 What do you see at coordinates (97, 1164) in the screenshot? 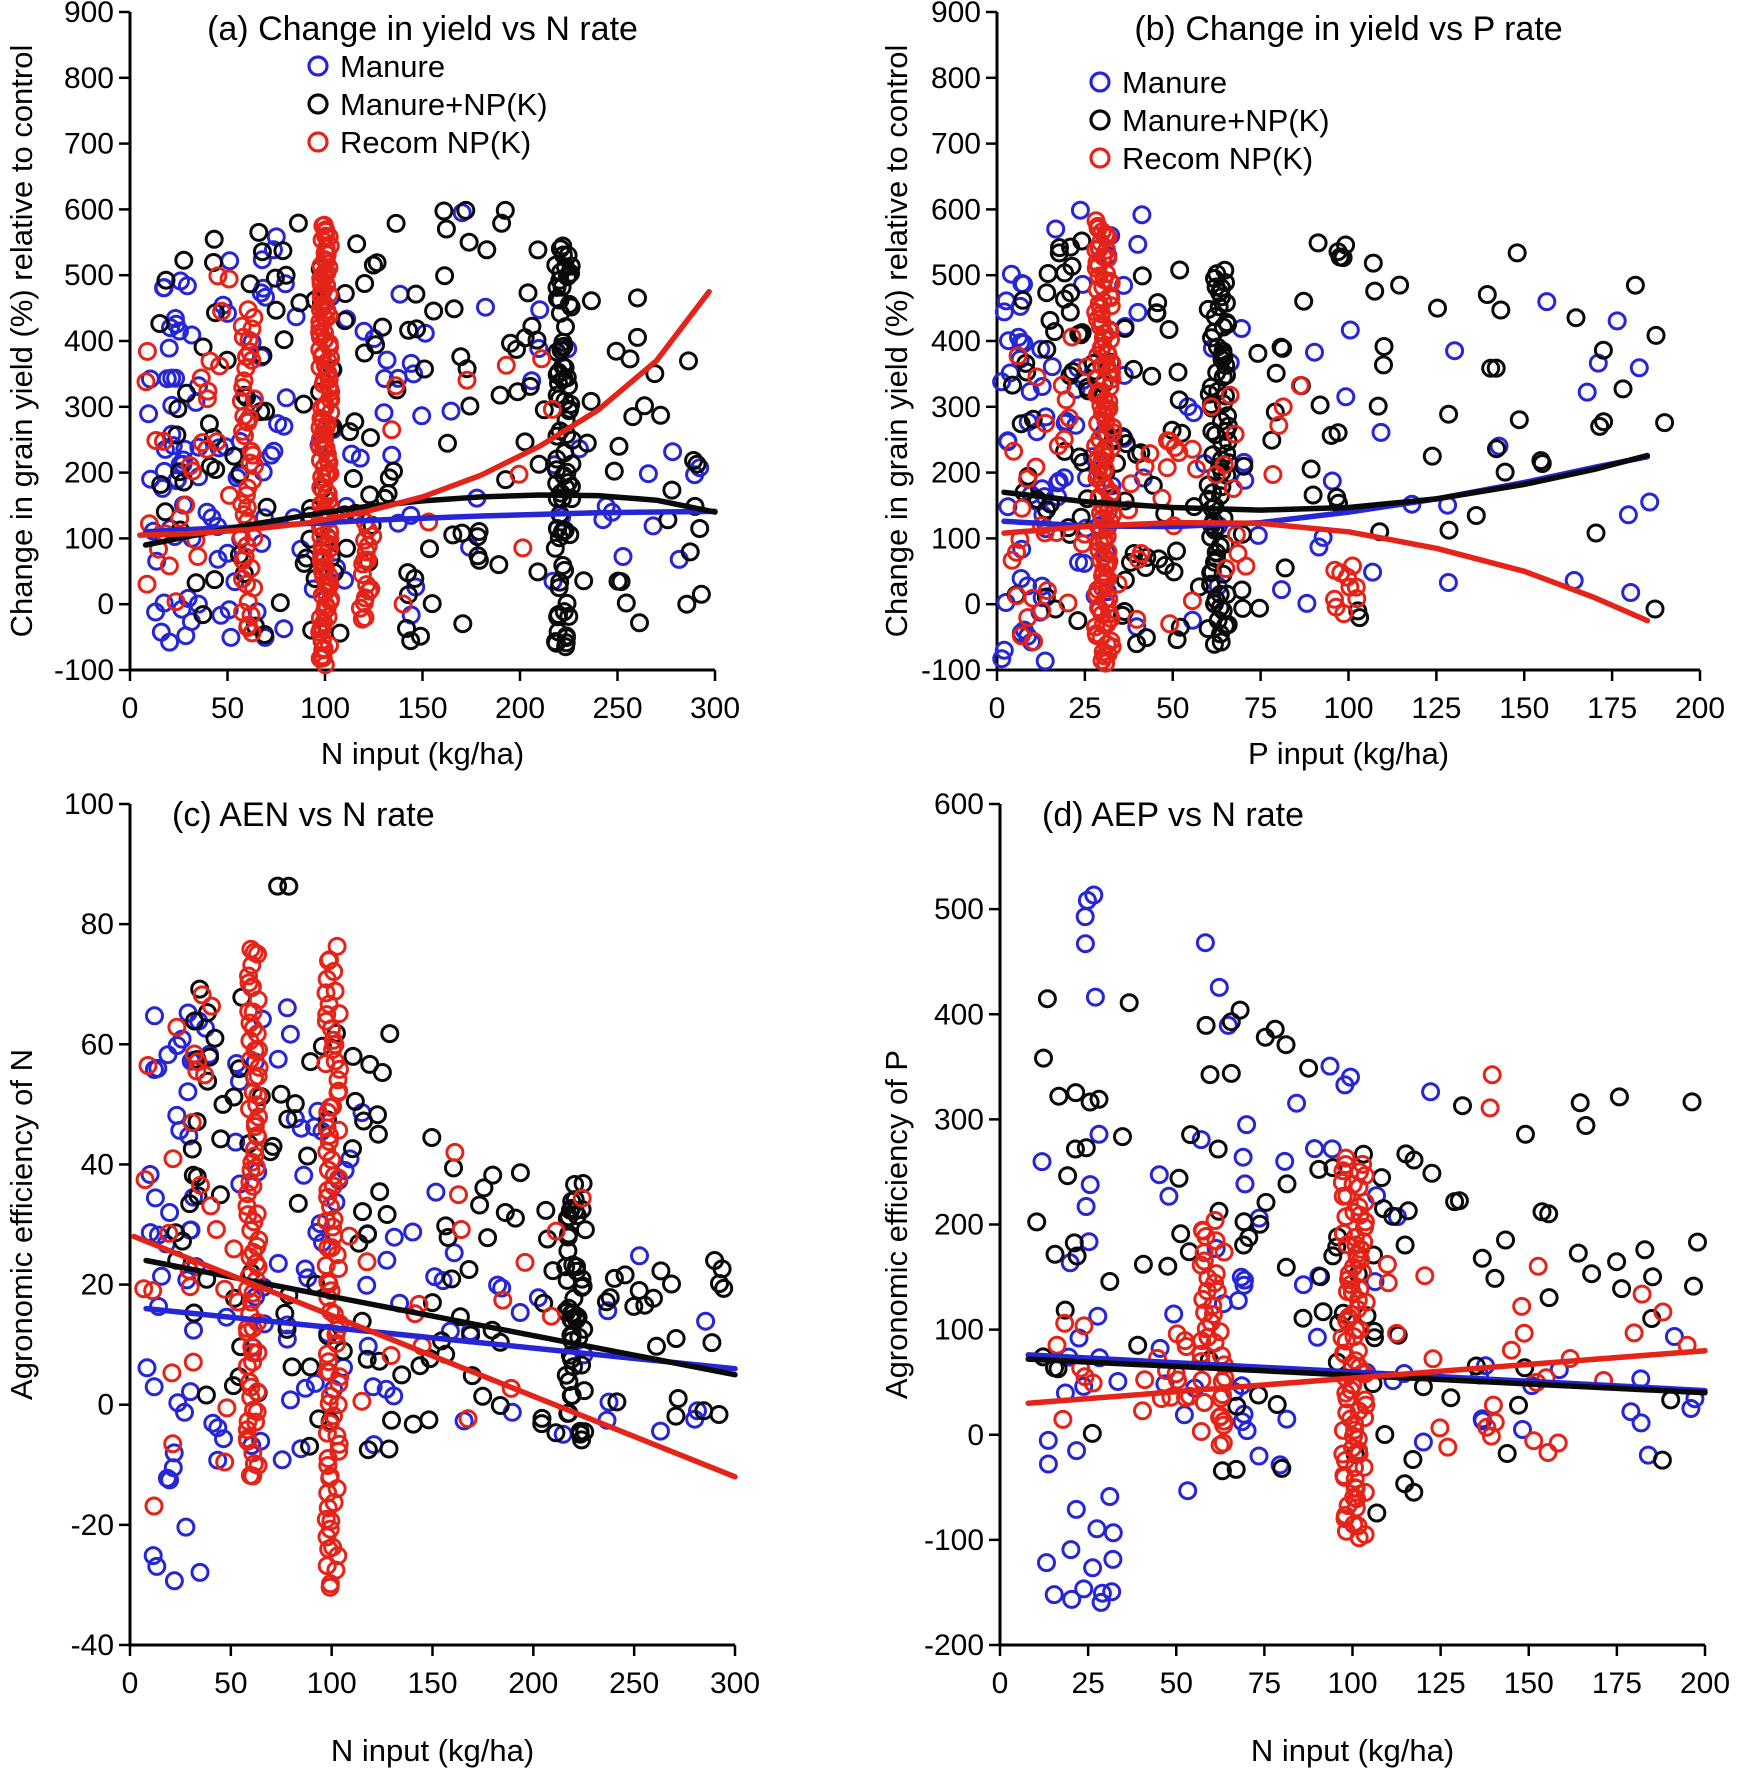
I see `svg-text: 40` at bounding box center [97, 1164].